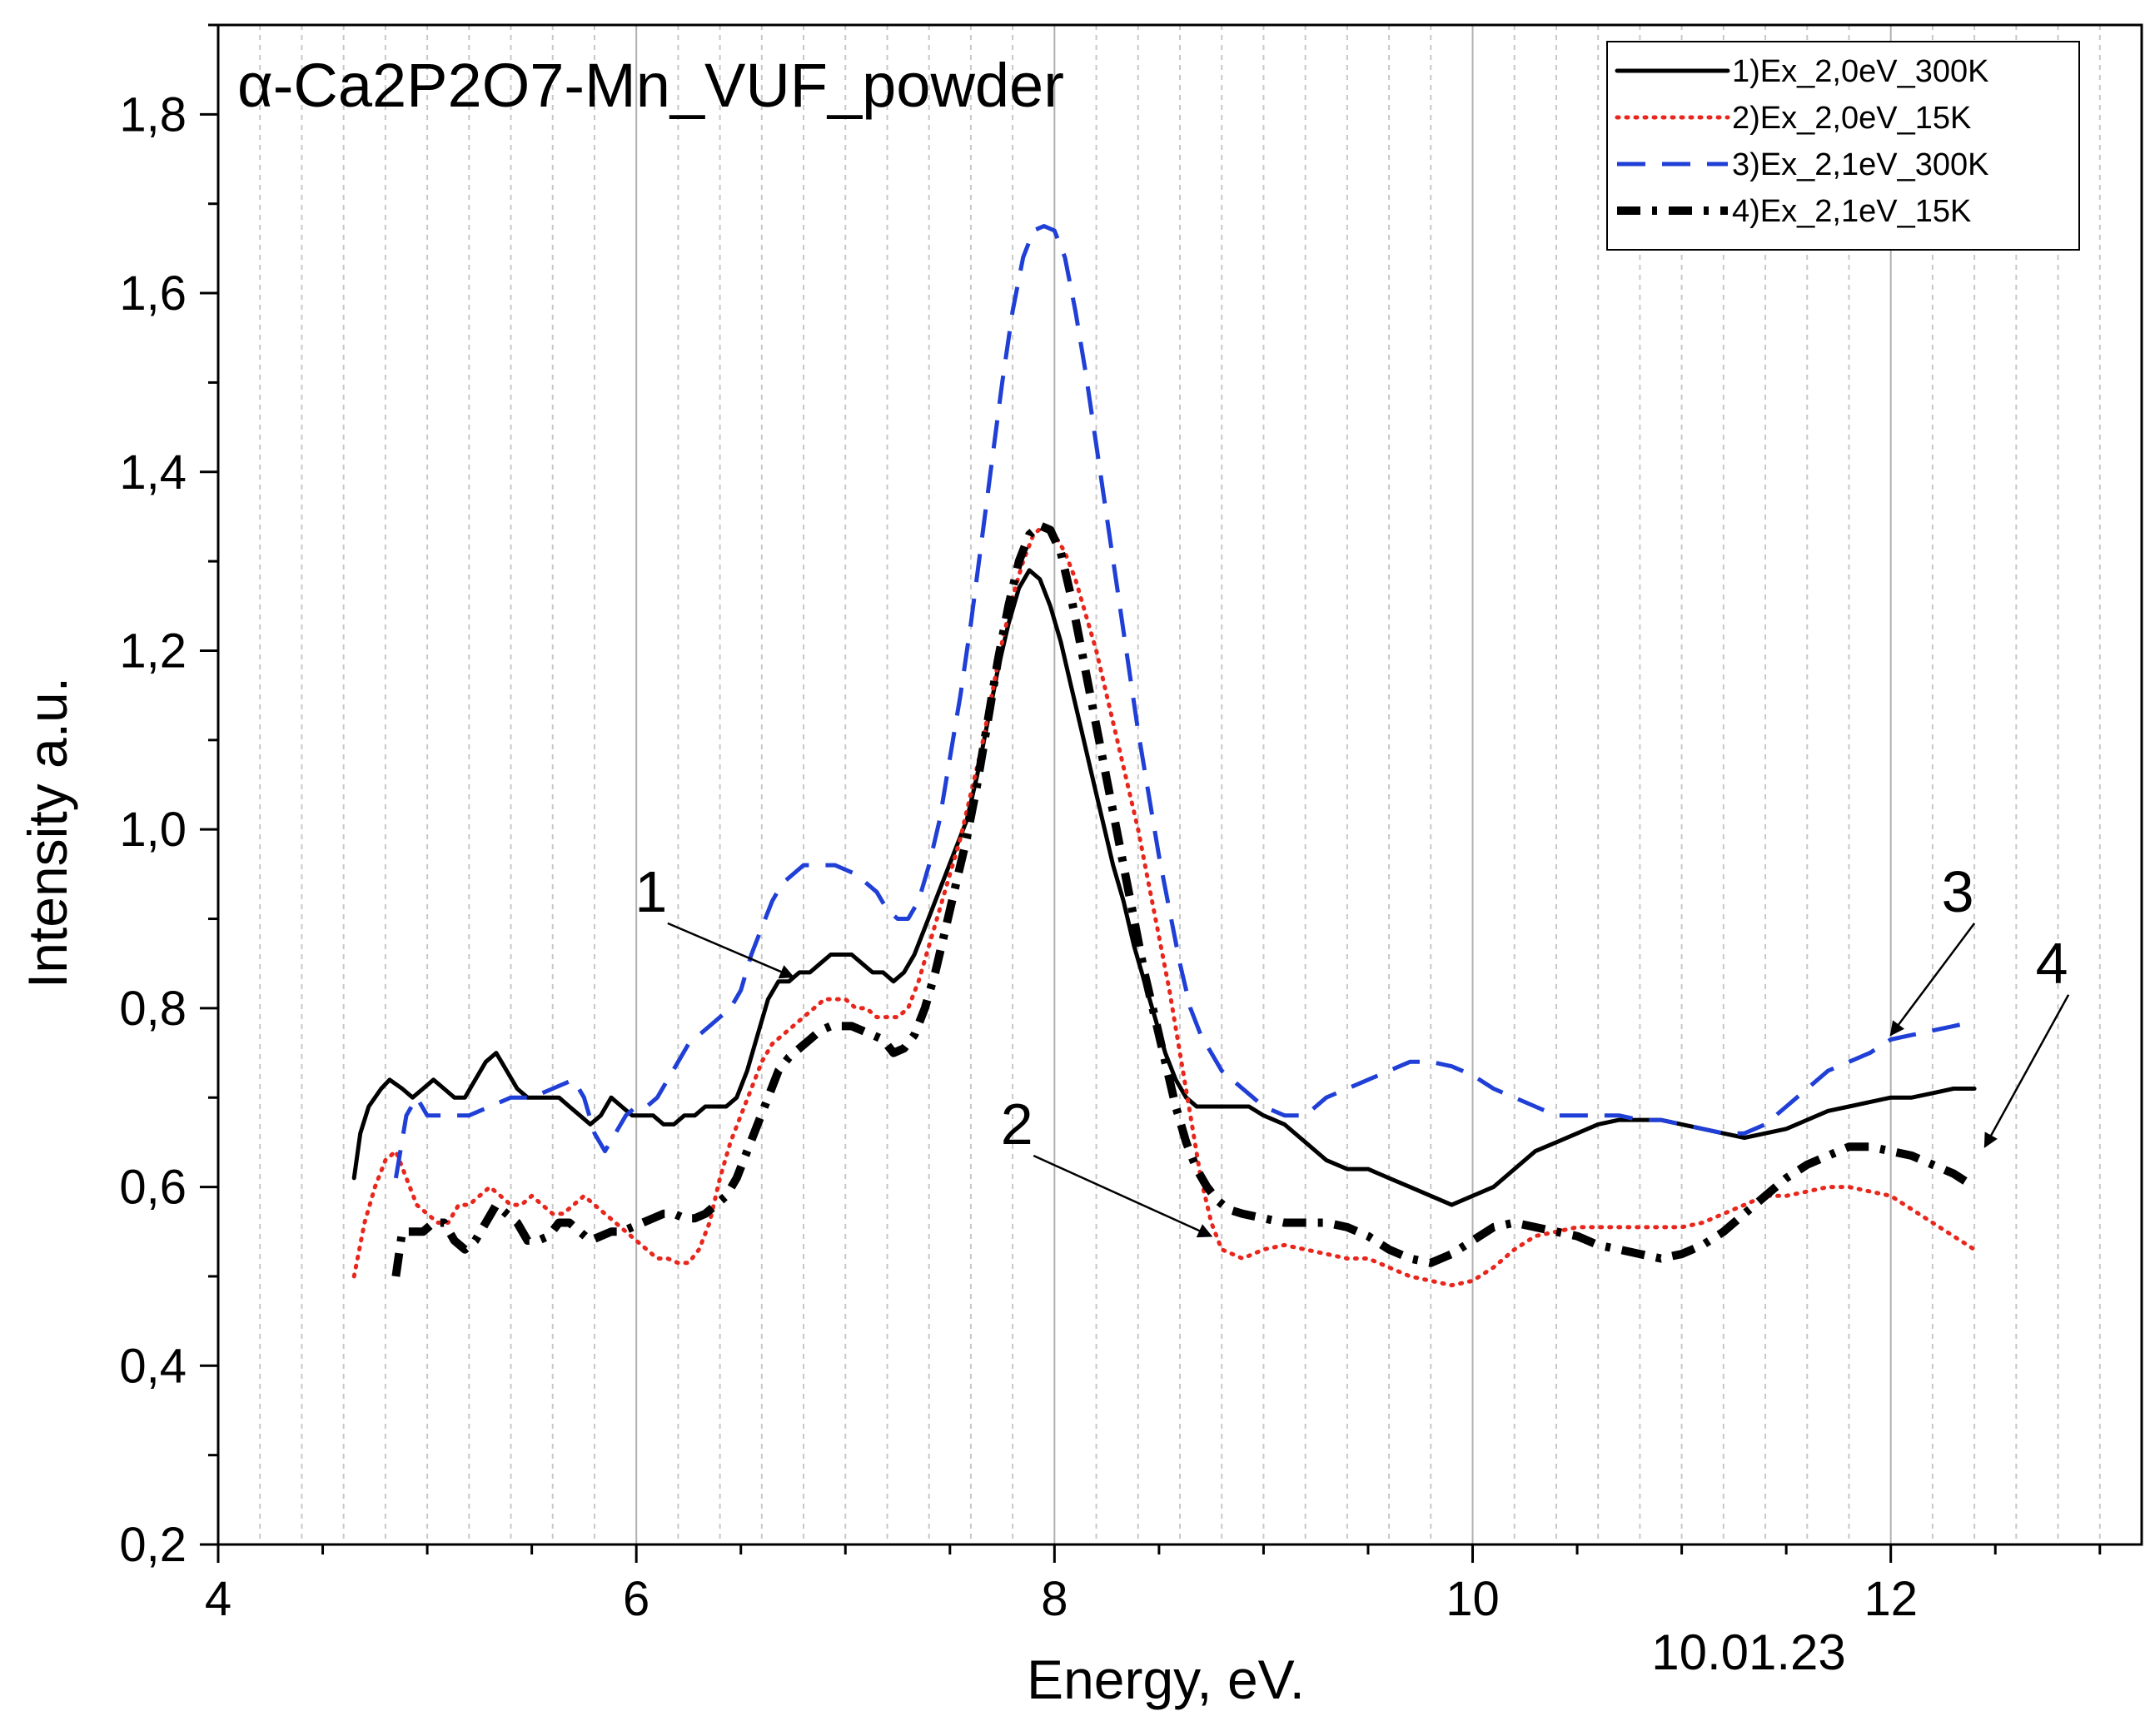 Image resolution: width=2150 pixels, height=1736 pixels. What do you see at coordinates (1851, 211) in the screenshot?
I see `legend-label-4: 4)Ex_2,1eV_15K` at bounding box center [1851, 211].